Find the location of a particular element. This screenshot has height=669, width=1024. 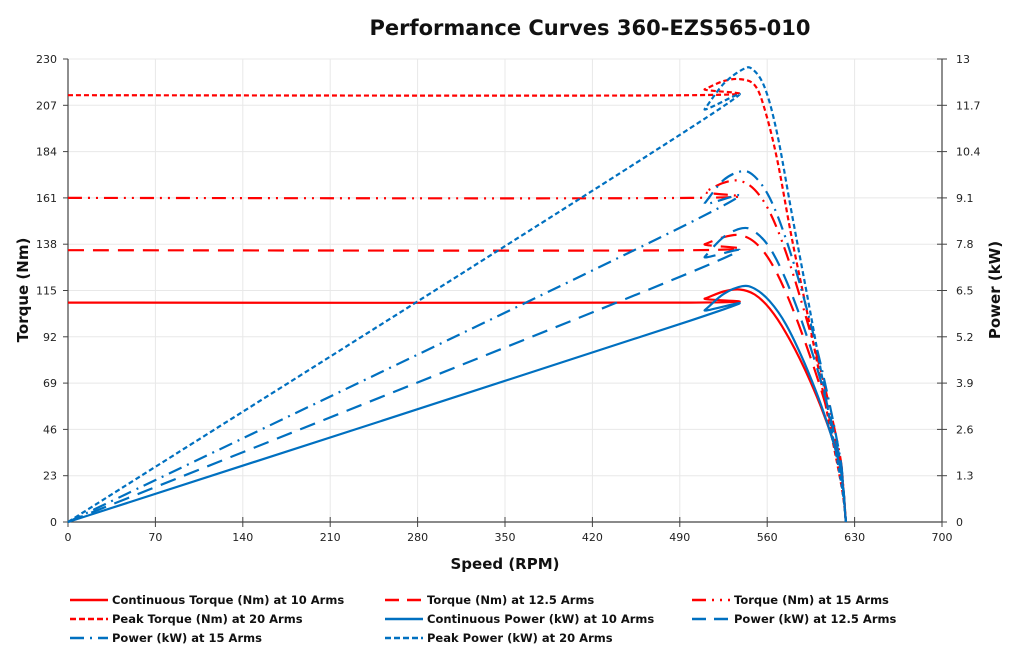

legend-label: Continuous Torque (Nm) at 10 Arms is located at coordinates (228, 600).